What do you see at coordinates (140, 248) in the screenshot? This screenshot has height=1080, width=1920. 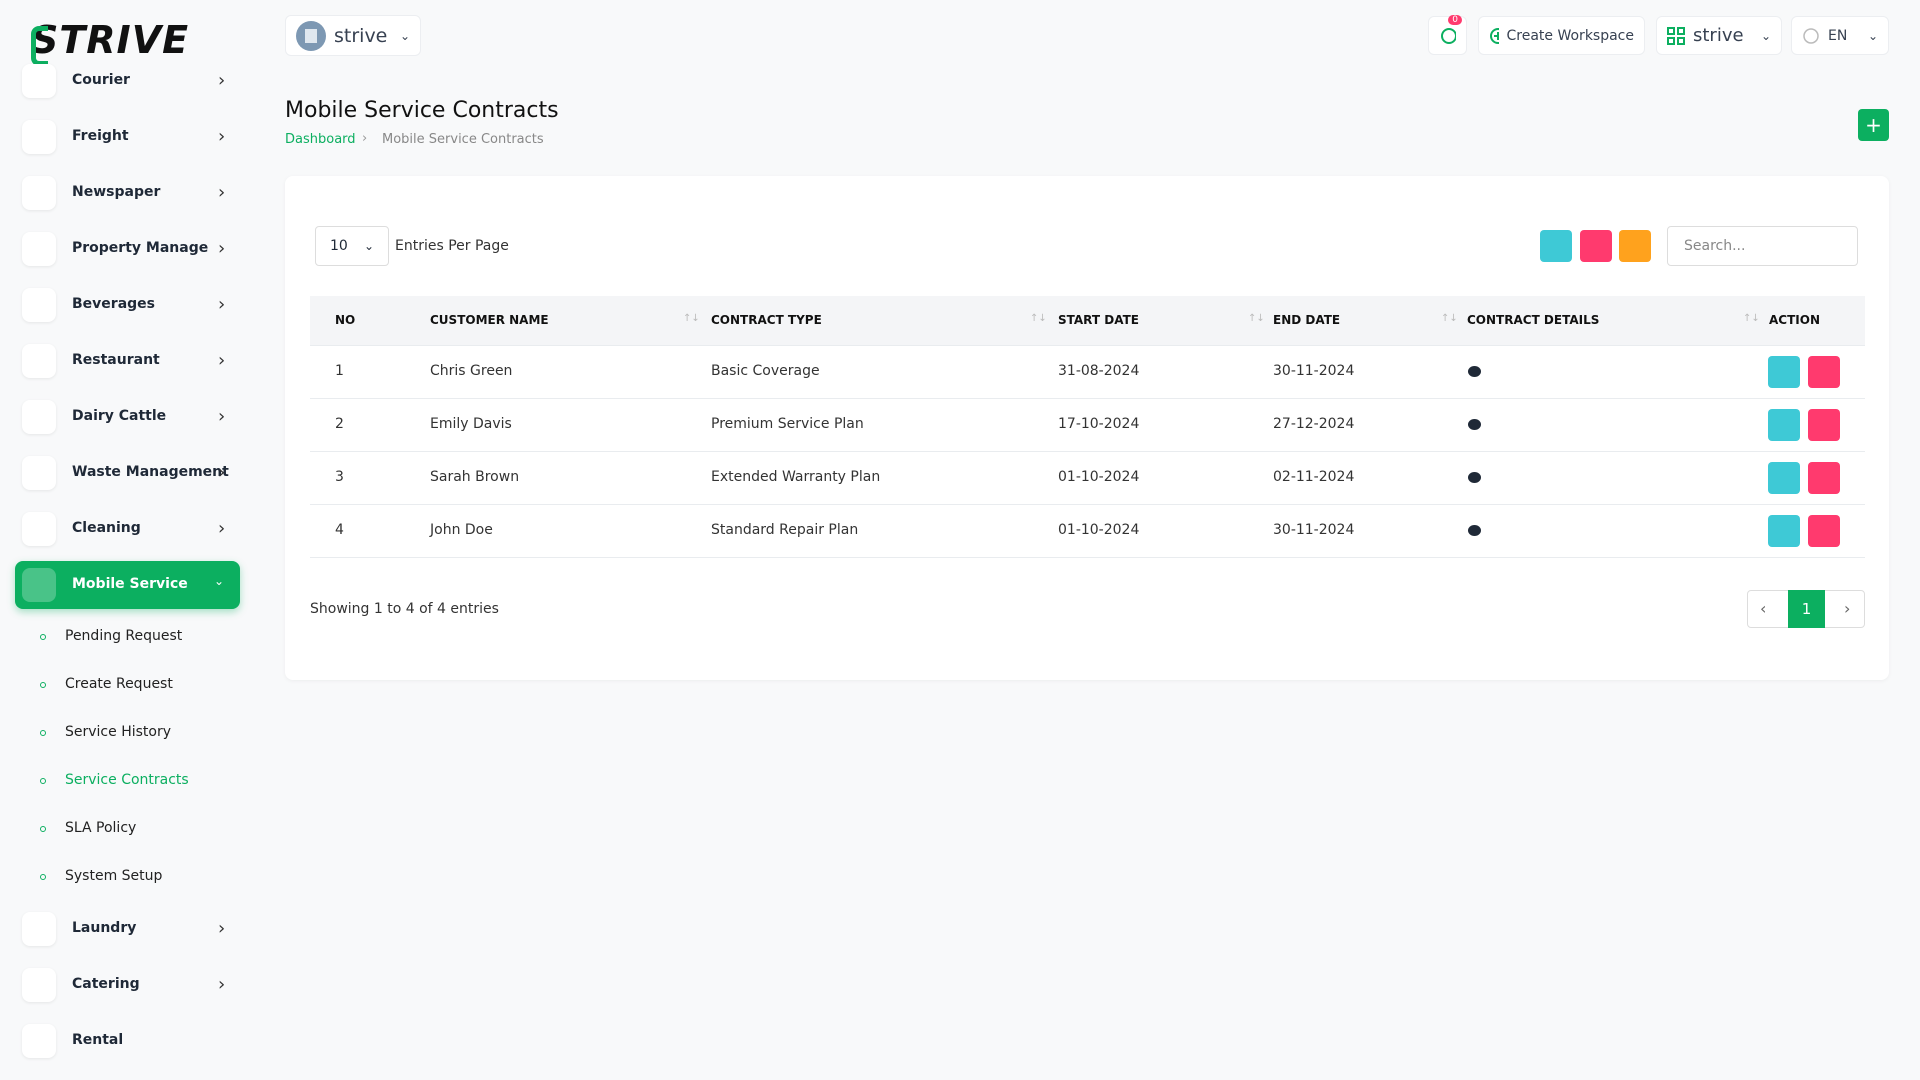 I see `menu-item: Property Manage` at bounding box center [140, 248].